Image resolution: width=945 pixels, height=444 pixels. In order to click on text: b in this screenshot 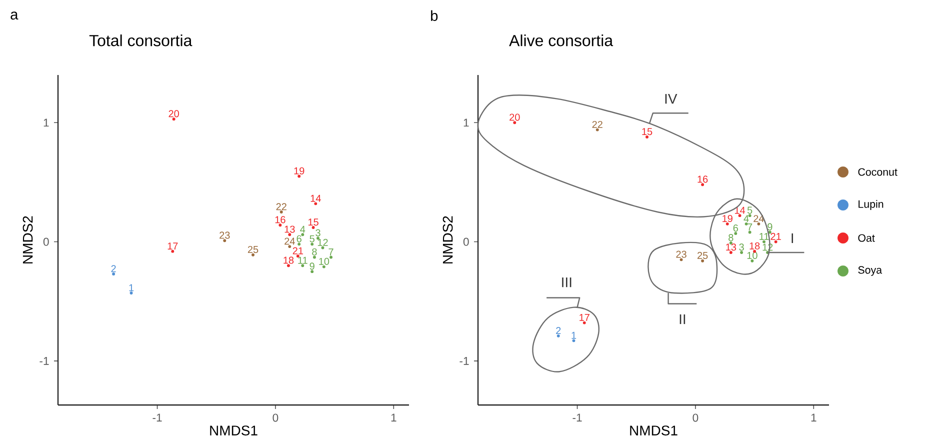, I will do `click(434, 15)`.